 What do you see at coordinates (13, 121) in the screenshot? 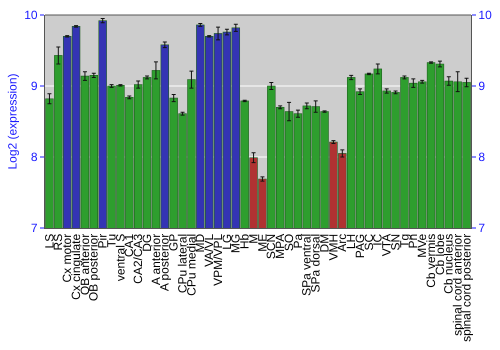
I see `y-axis-title: Log2 (expression)` at bounding box center [13, 121].